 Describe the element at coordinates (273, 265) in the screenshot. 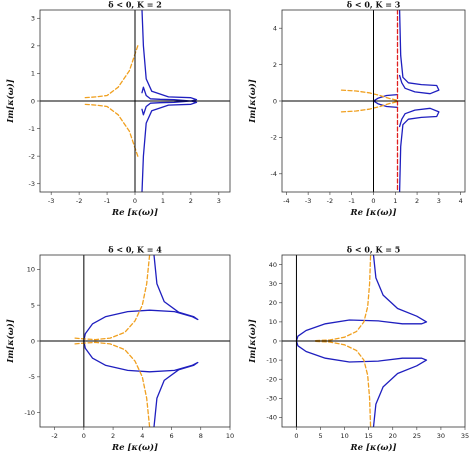

I see `y-tick-label: 40` at that location.